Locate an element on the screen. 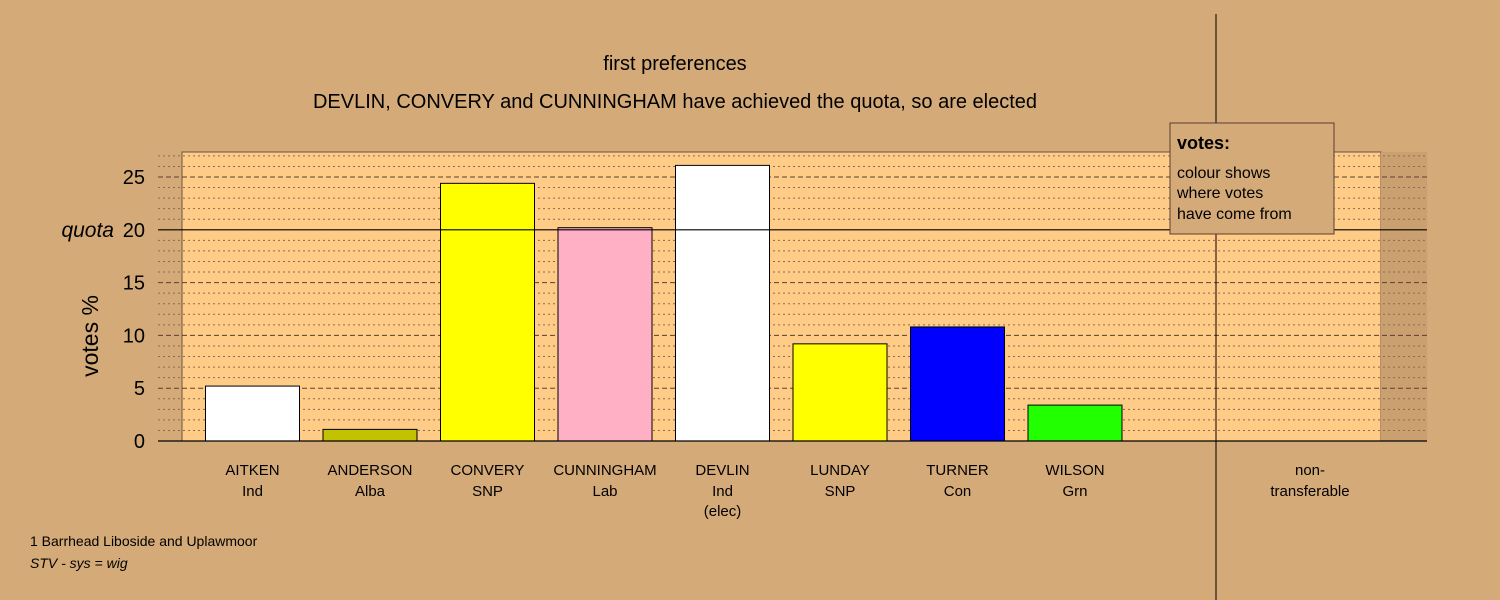 The width and height of the screenshot is (1500, 600). legend-line: colour shows is located at coordinates (1223, 173).